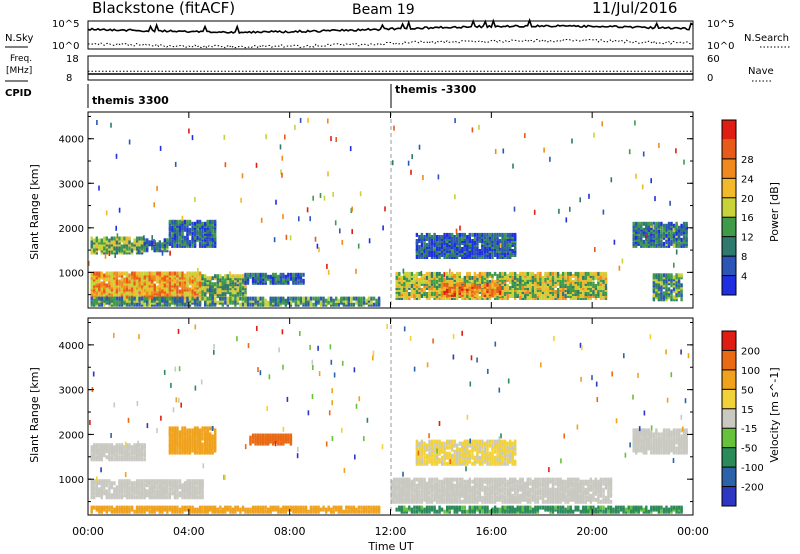  What do you see at coordinates (383, 10) in the screenshot?
I see `beam-title: Beam 19` at bounding box center [383, 10].